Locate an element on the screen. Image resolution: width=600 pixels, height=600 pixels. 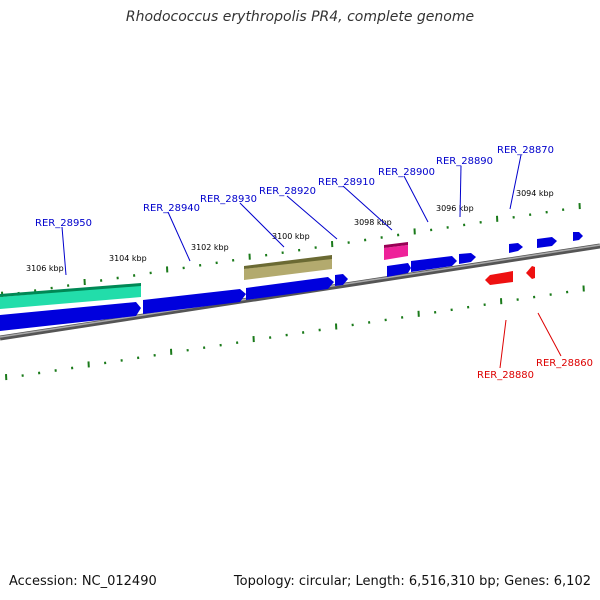
tick-label-3106: 3106 kbp is located at coordinates (45, 268).